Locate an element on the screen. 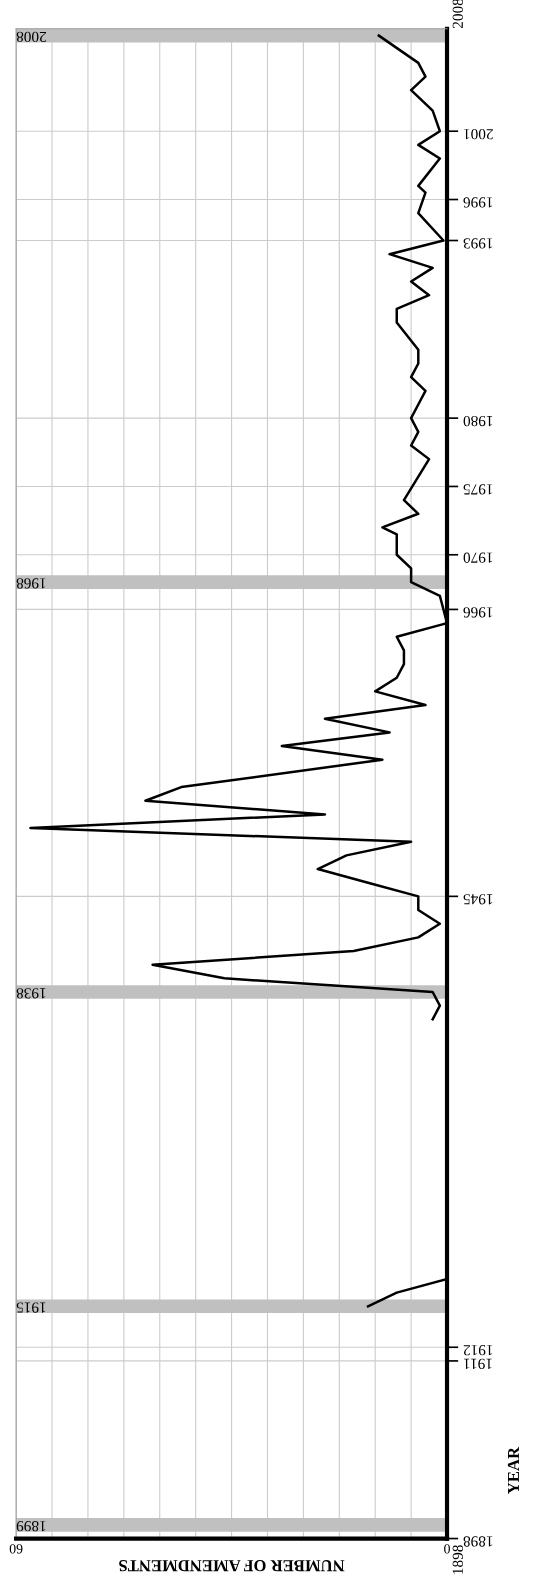  y-tick-label: 1993 is located at coordinates (478, 243).